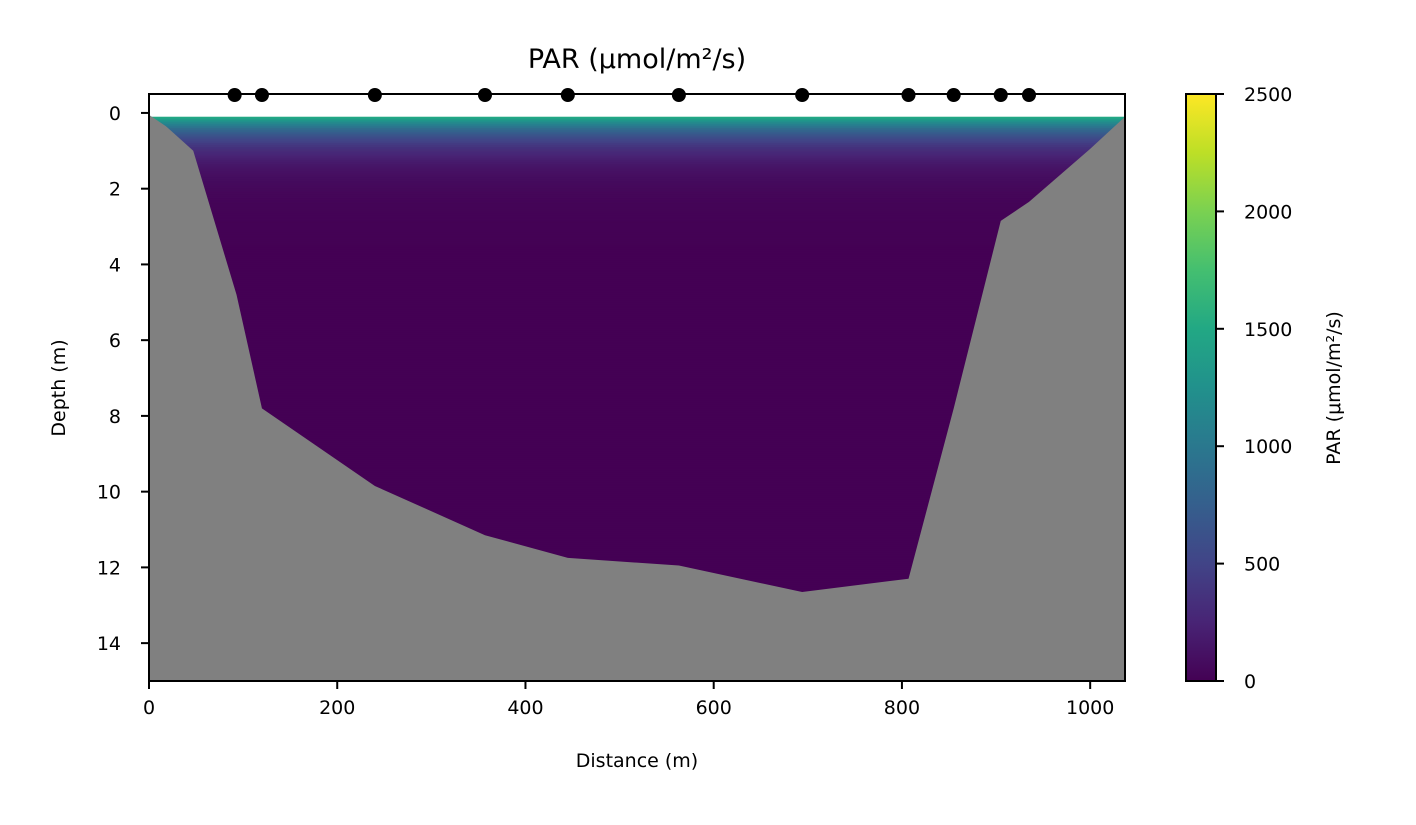 The height and width of the screenshot is (825, 1416). I want to click on y-tick-label: 2, so click(115, 190).